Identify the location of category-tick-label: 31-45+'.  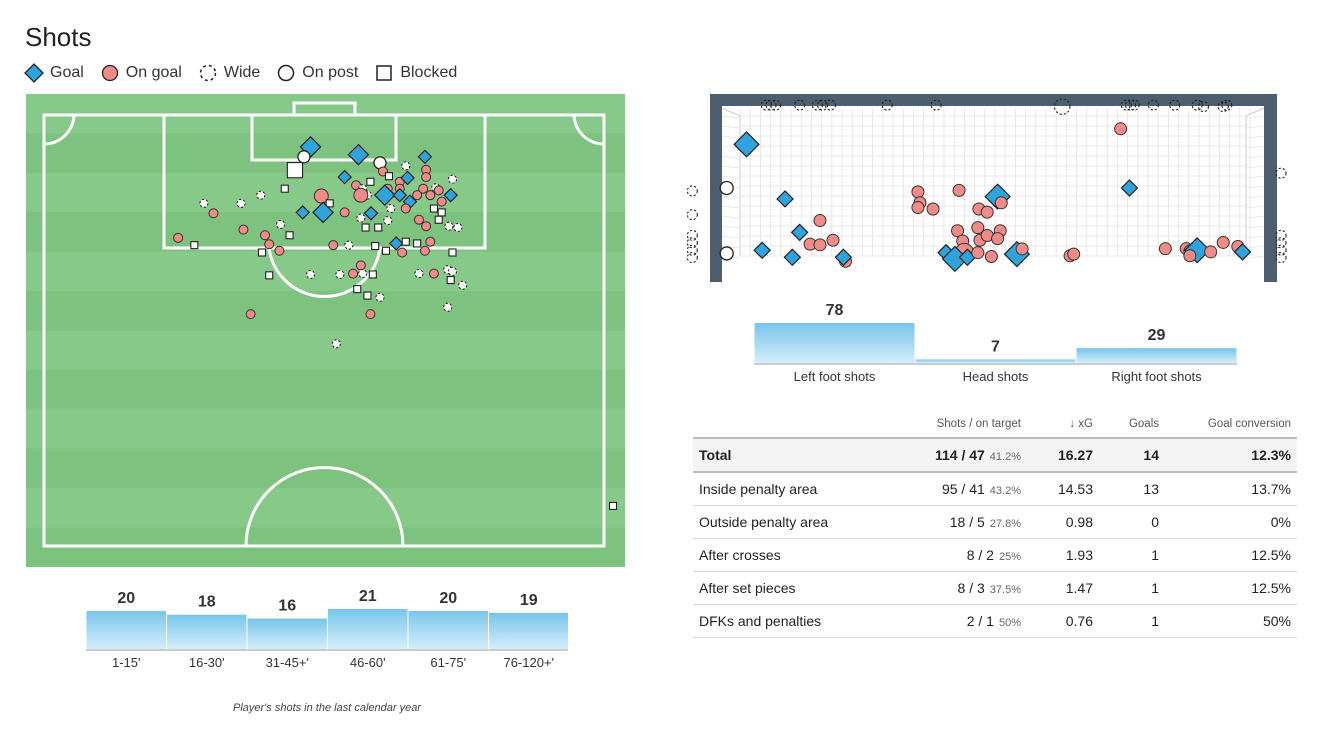
(287, 662).